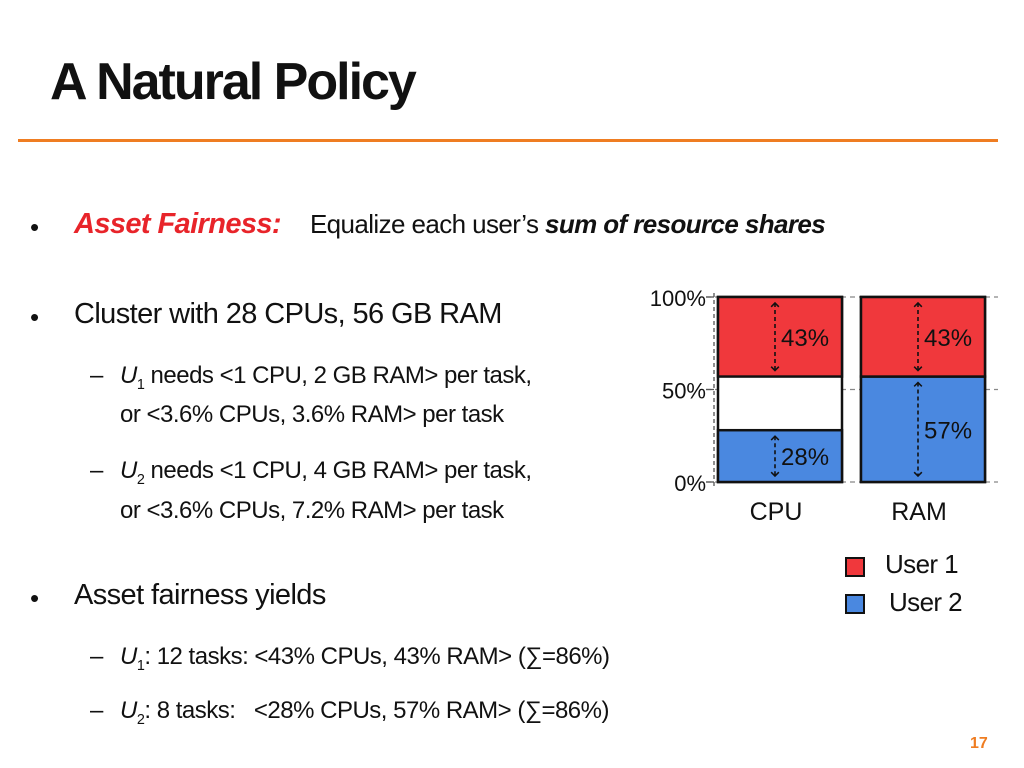  Describe the element at coordinates (805, 338) in the screenshot. I see `bar-label-cpu-user1: 43%` at that location.